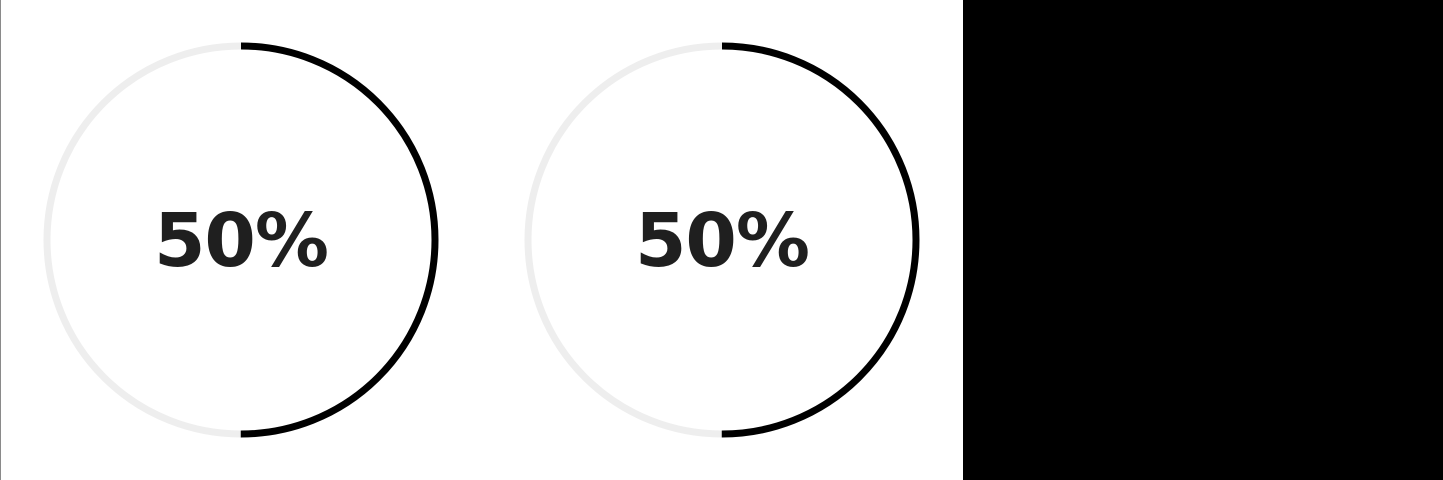  Describe the element at coordinates (0, 240) in the screenshot. I see `page-left-border` at that location.